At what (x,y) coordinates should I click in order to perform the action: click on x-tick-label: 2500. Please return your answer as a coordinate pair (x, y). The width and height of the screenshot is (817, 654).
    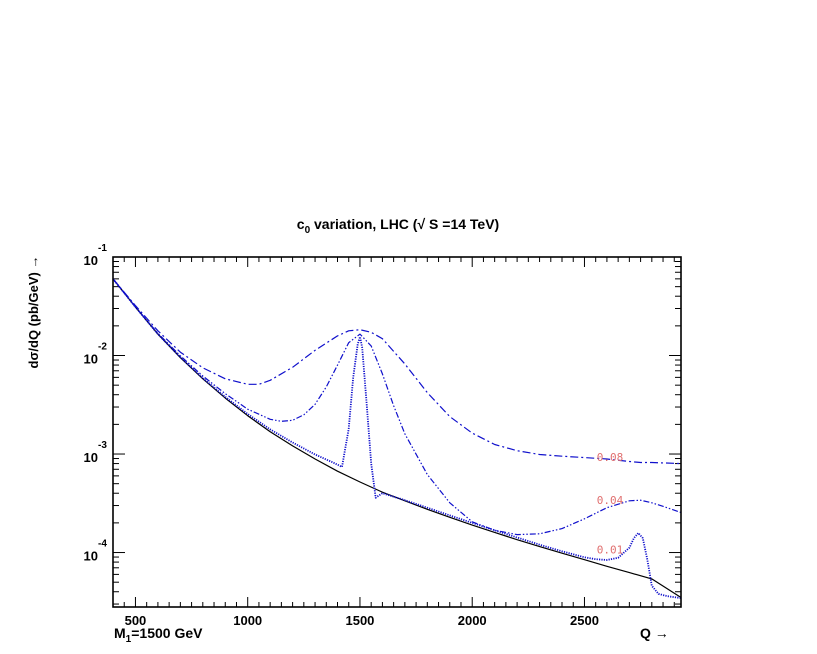
    Looking at the image, I should click on (584, 620).